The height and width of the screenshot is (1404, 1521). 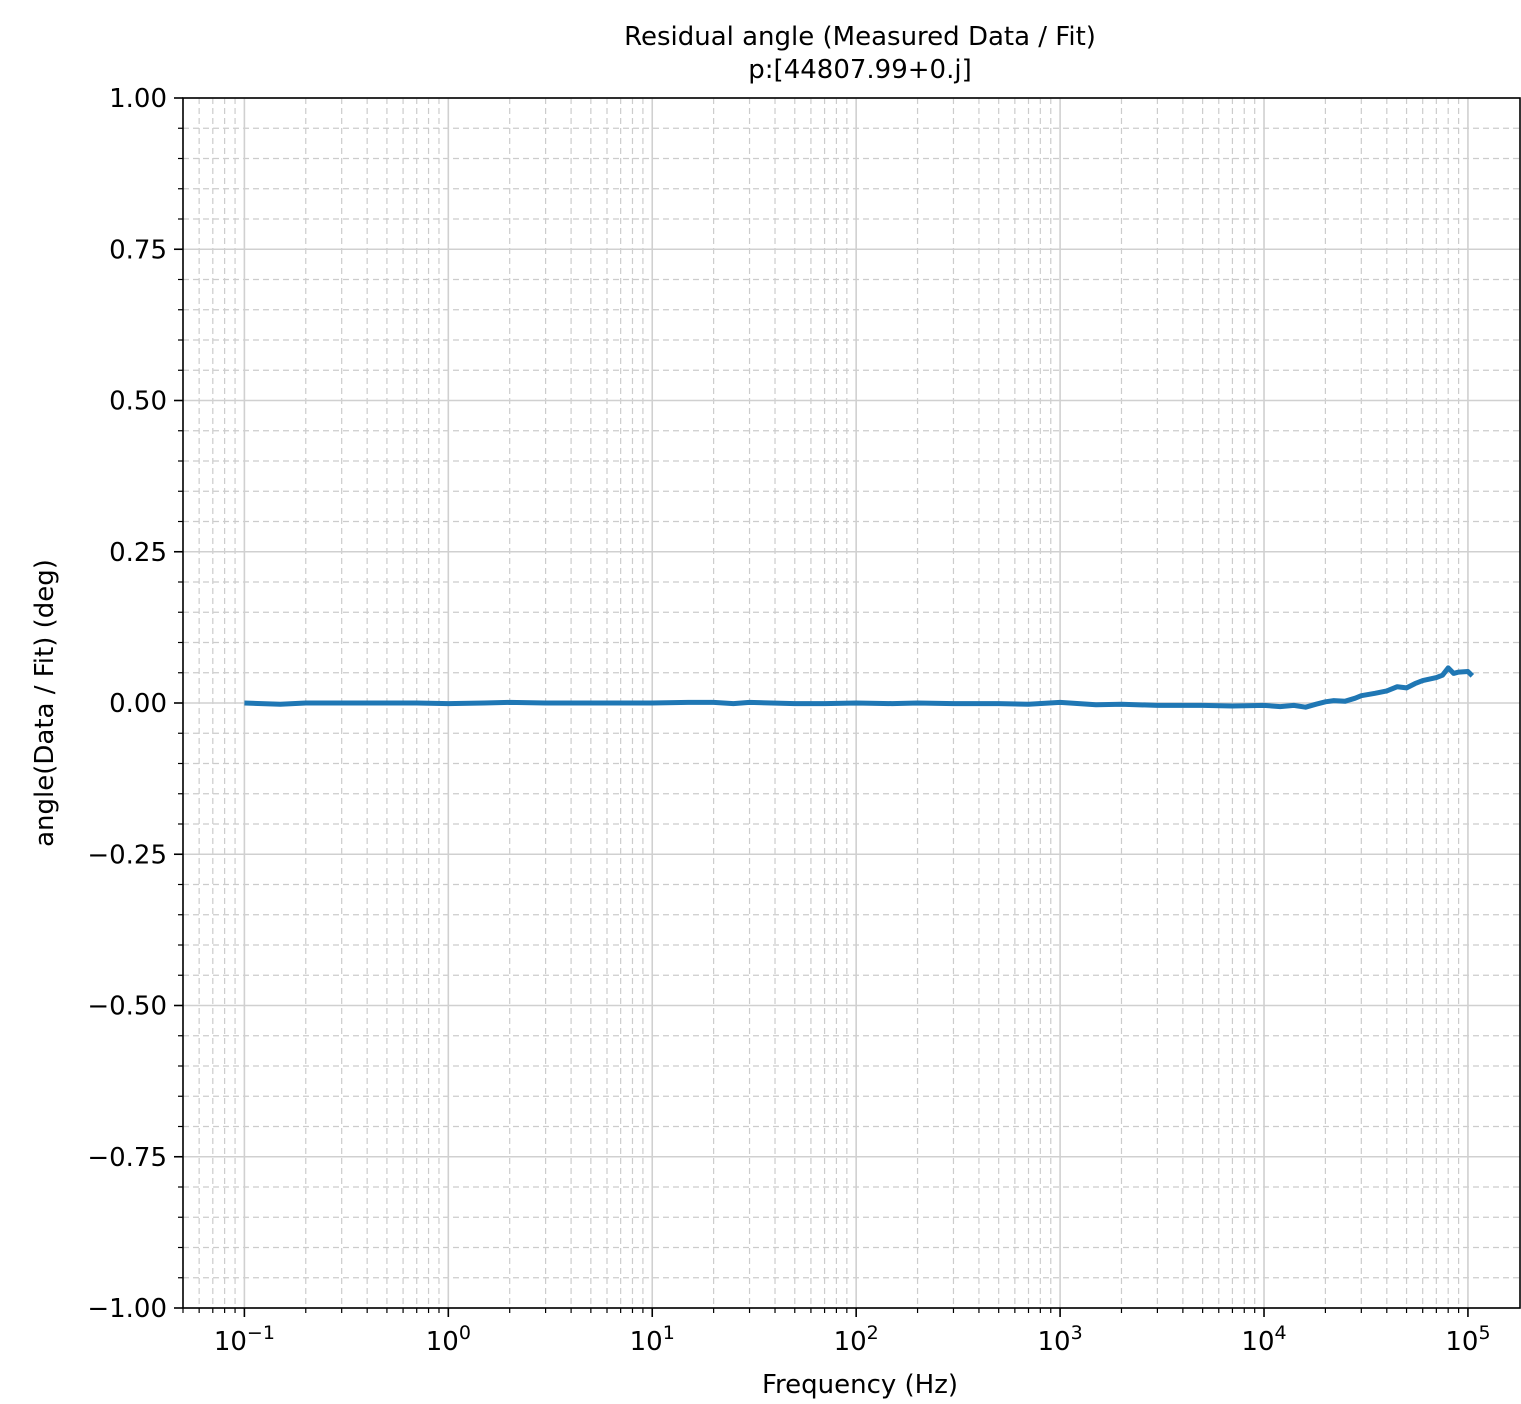 What do you see at coordinates (860, 1385) in the screenshot?
I see `x-axis-label: Frequency (Hz)` at bounding box center [860, 1385].